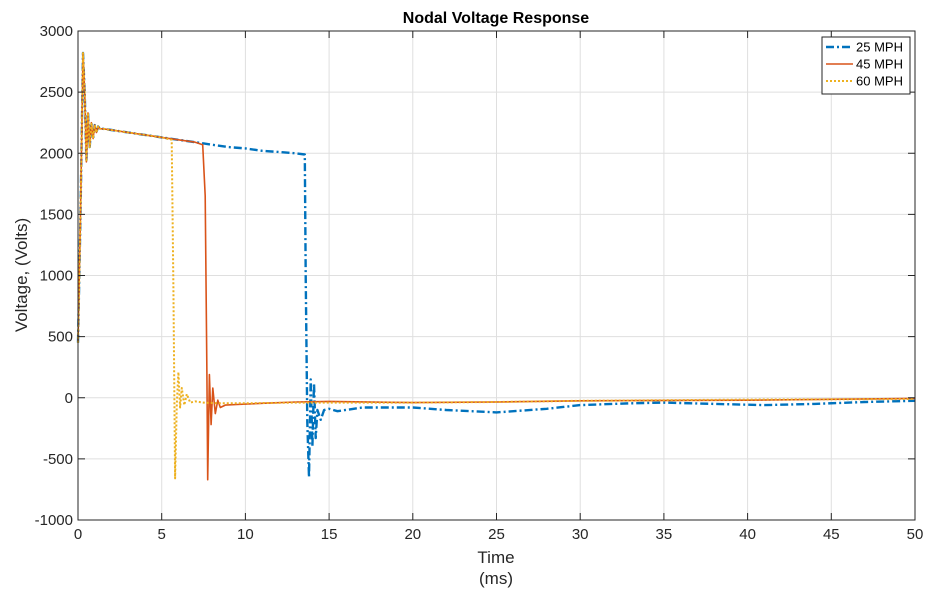 This screenshot has height=597, width=931. I want to click on y-tick-label: 0, so click(69, 398).